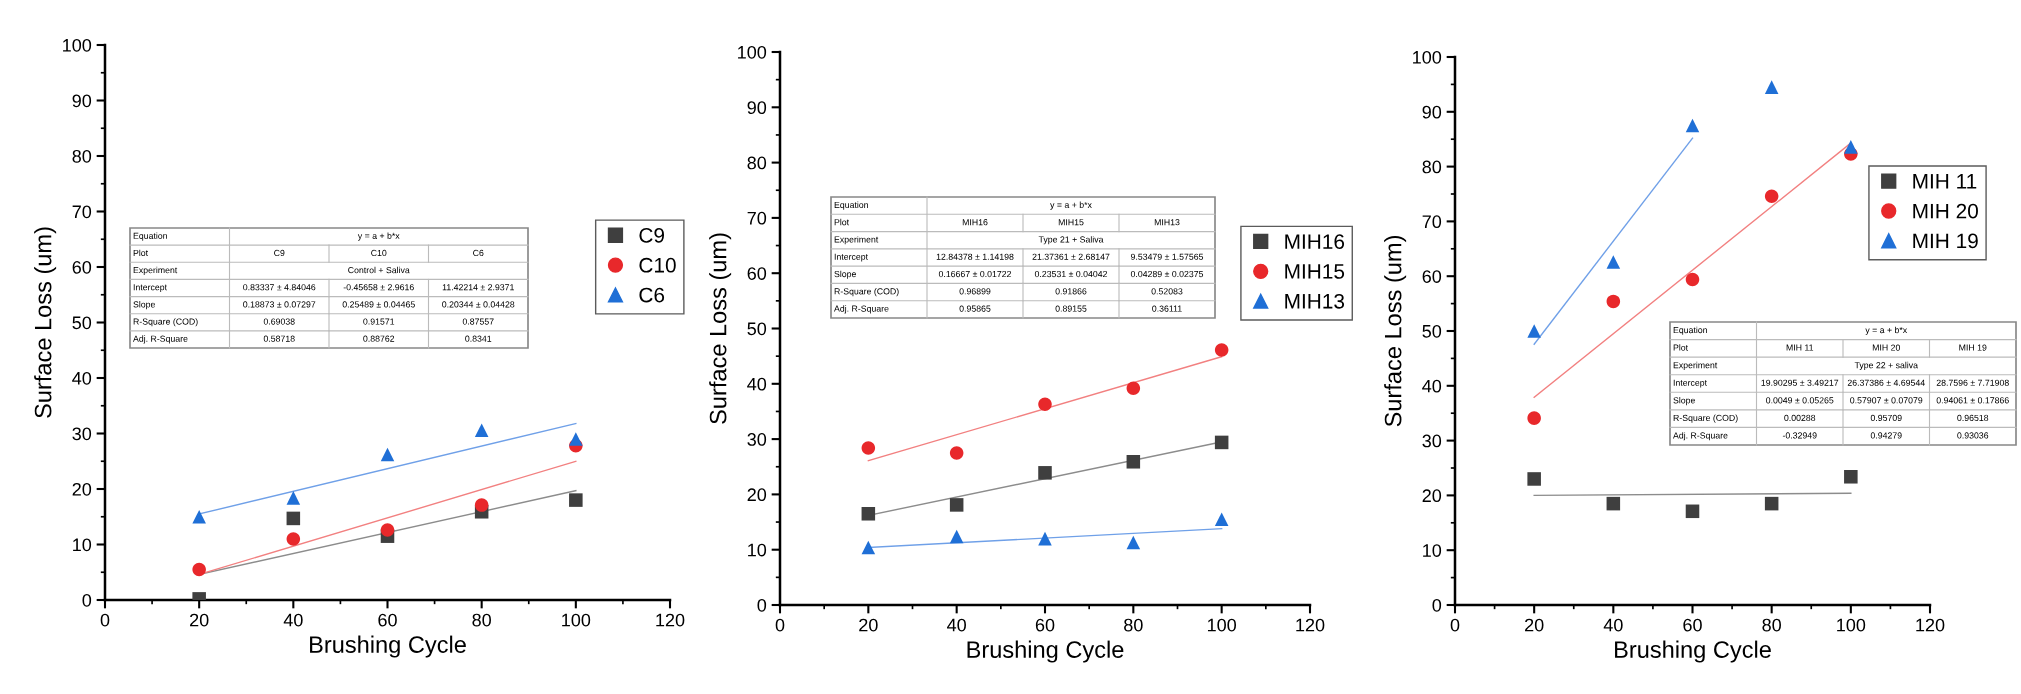 This screenshot has width=2021, height=694. Describe the element at coordinates (975, 291) in the screenshot. I see `annotation: 0.96899` at that location.